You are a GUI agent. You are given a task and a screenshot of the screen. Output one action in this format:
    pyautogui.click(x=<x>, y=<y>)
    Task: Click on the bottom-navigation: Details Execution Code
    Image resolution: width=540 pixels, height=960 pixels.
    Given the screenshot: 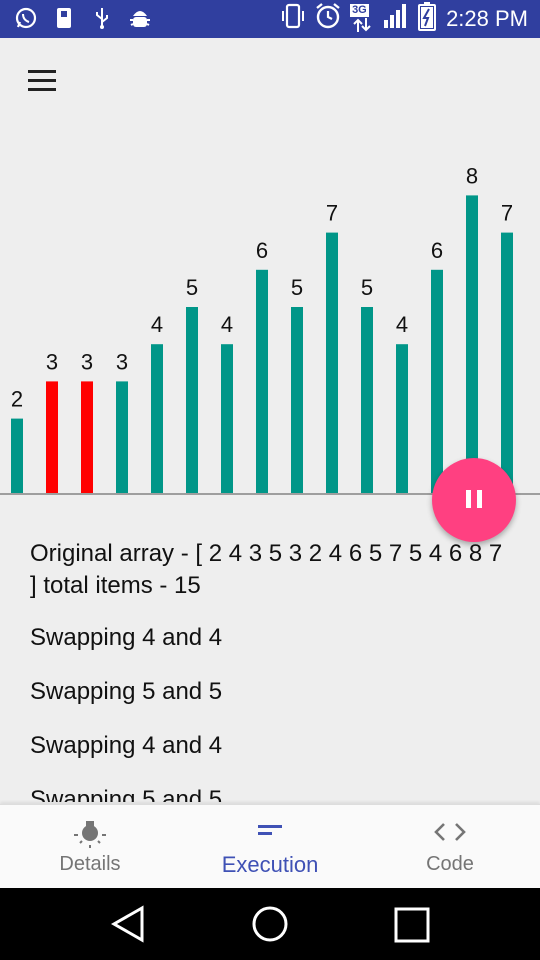 What is the action you would take?
    pyautogui.click(x=270, y=846)
    